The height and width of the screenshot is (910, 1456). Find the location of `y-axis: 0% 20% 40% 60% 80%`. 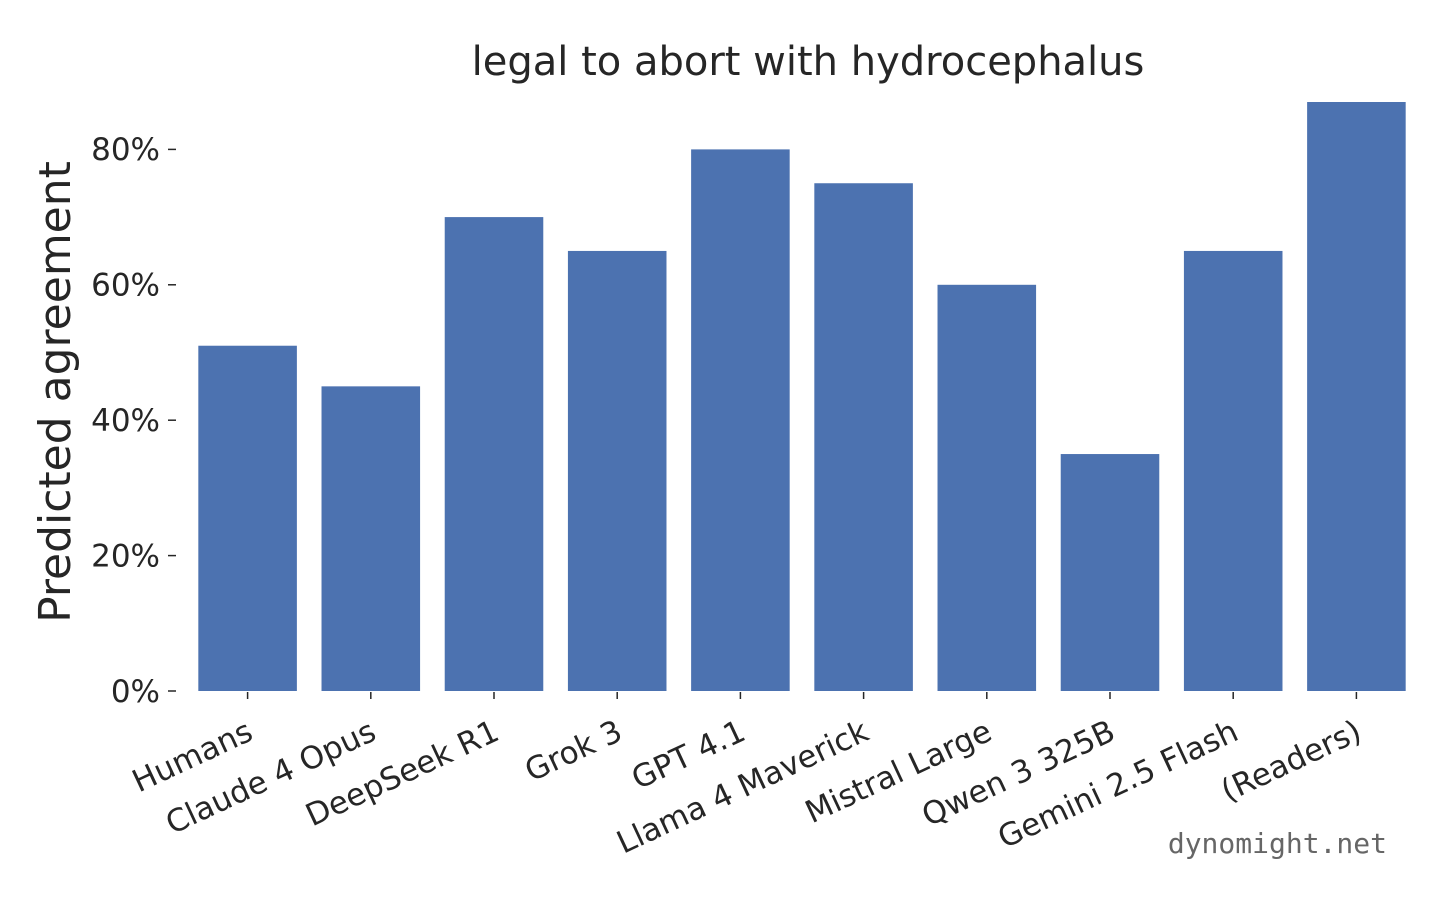

y-axis: 0% 20% 40% 60% 80% is located at coordinates (133, 421).